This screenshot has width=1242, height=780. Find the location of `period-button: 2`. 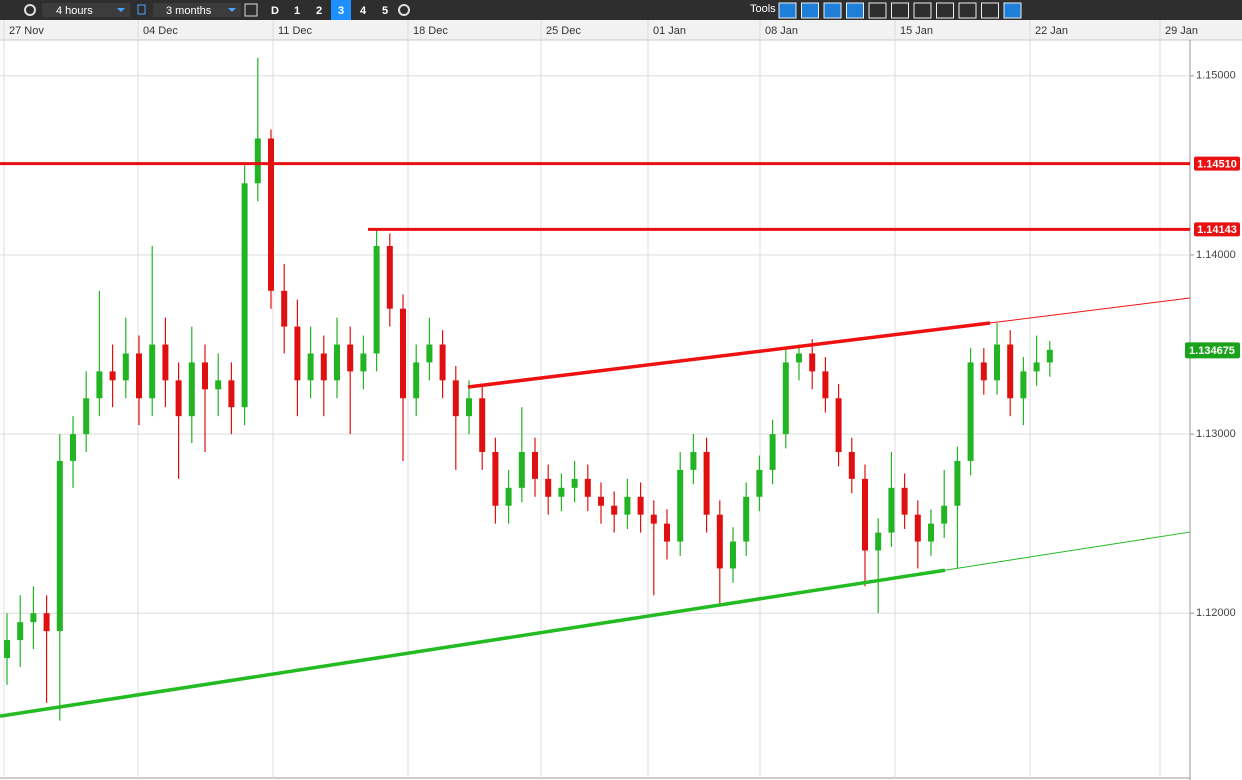

period-button: 2 is located at coordinates (319, 11).